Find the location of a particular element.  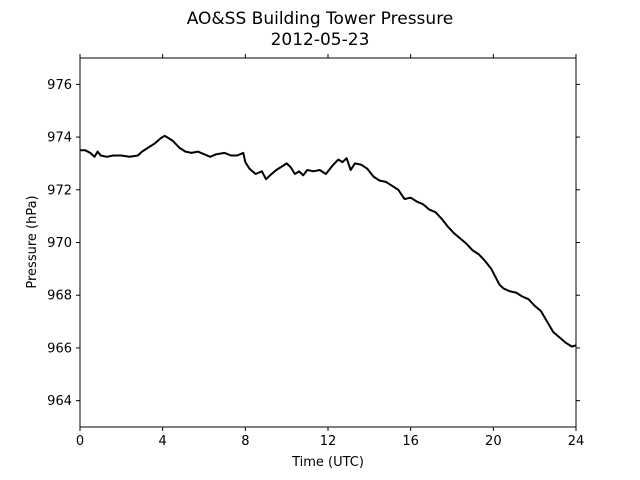

x-tick-label: 20 is located at coordinates (493, 441).